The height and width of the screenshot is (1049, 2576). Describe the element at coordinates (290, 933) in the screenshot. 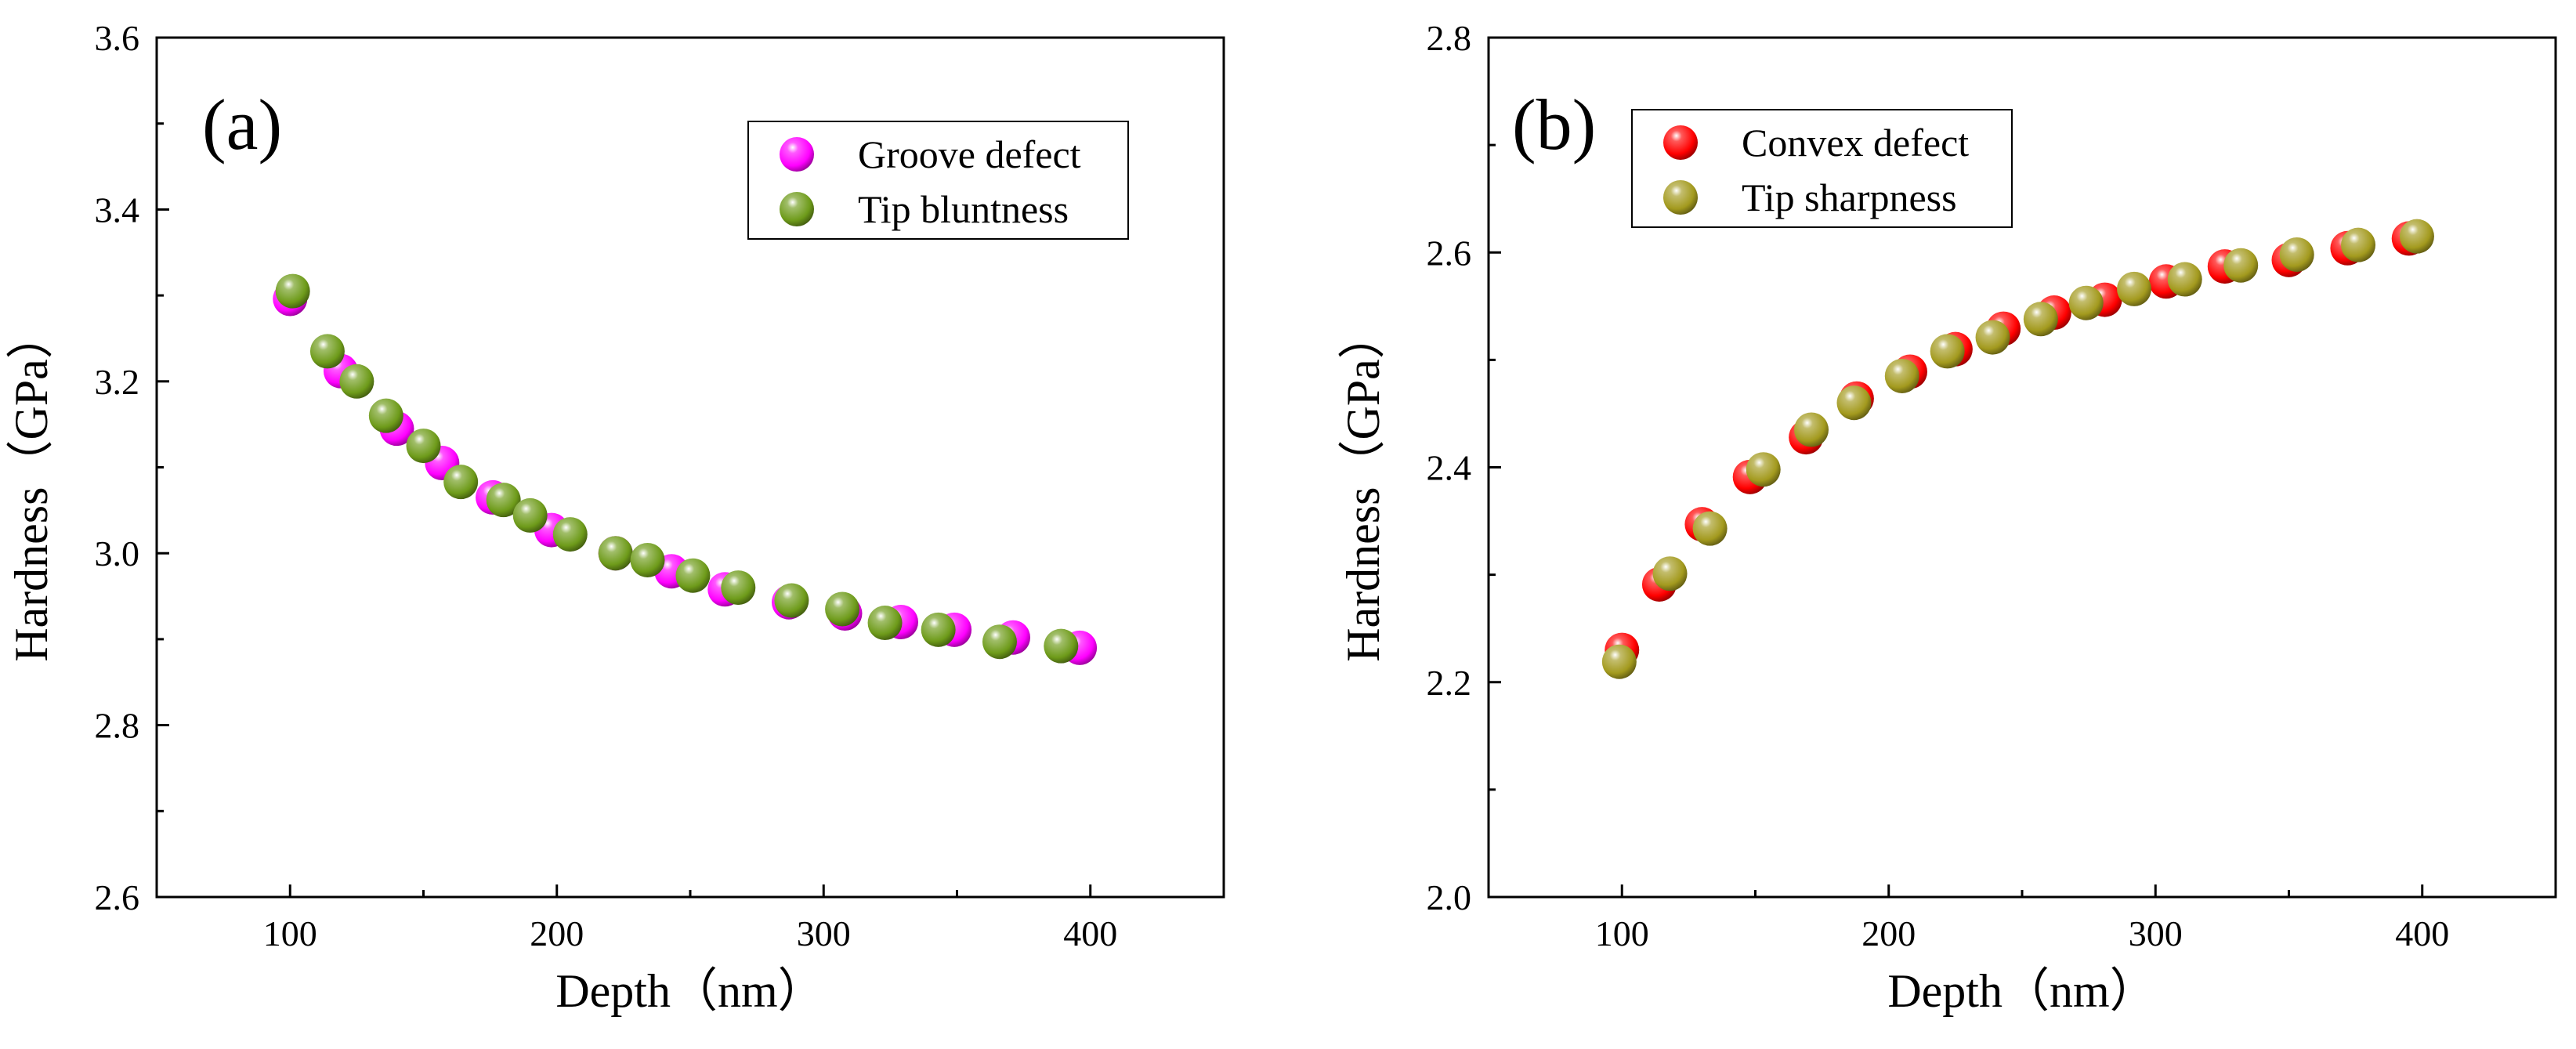

I see `x-tick-label-a-100: 100` at that location.